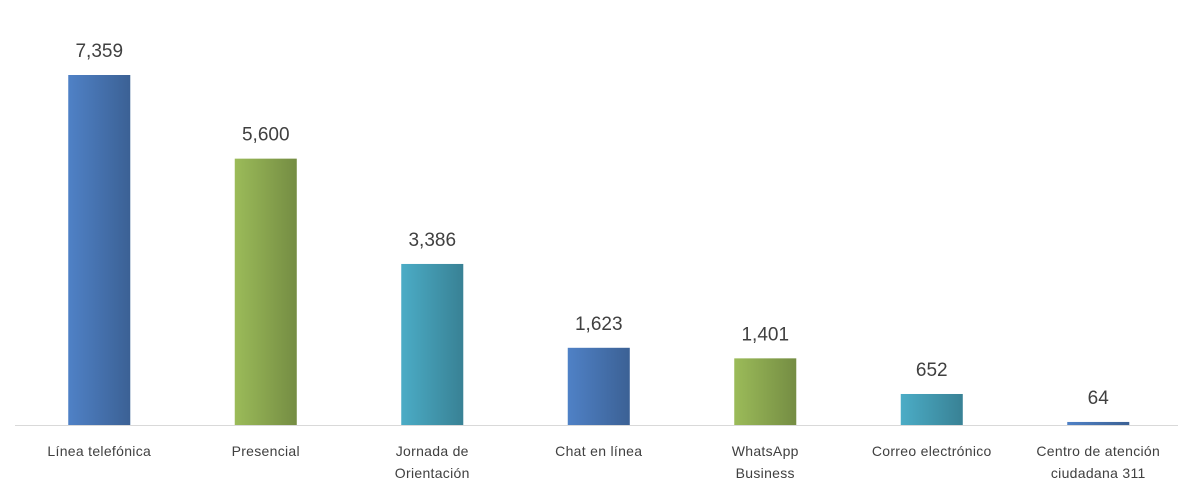  I want to click on value-label: 64, so click(1099, 398).